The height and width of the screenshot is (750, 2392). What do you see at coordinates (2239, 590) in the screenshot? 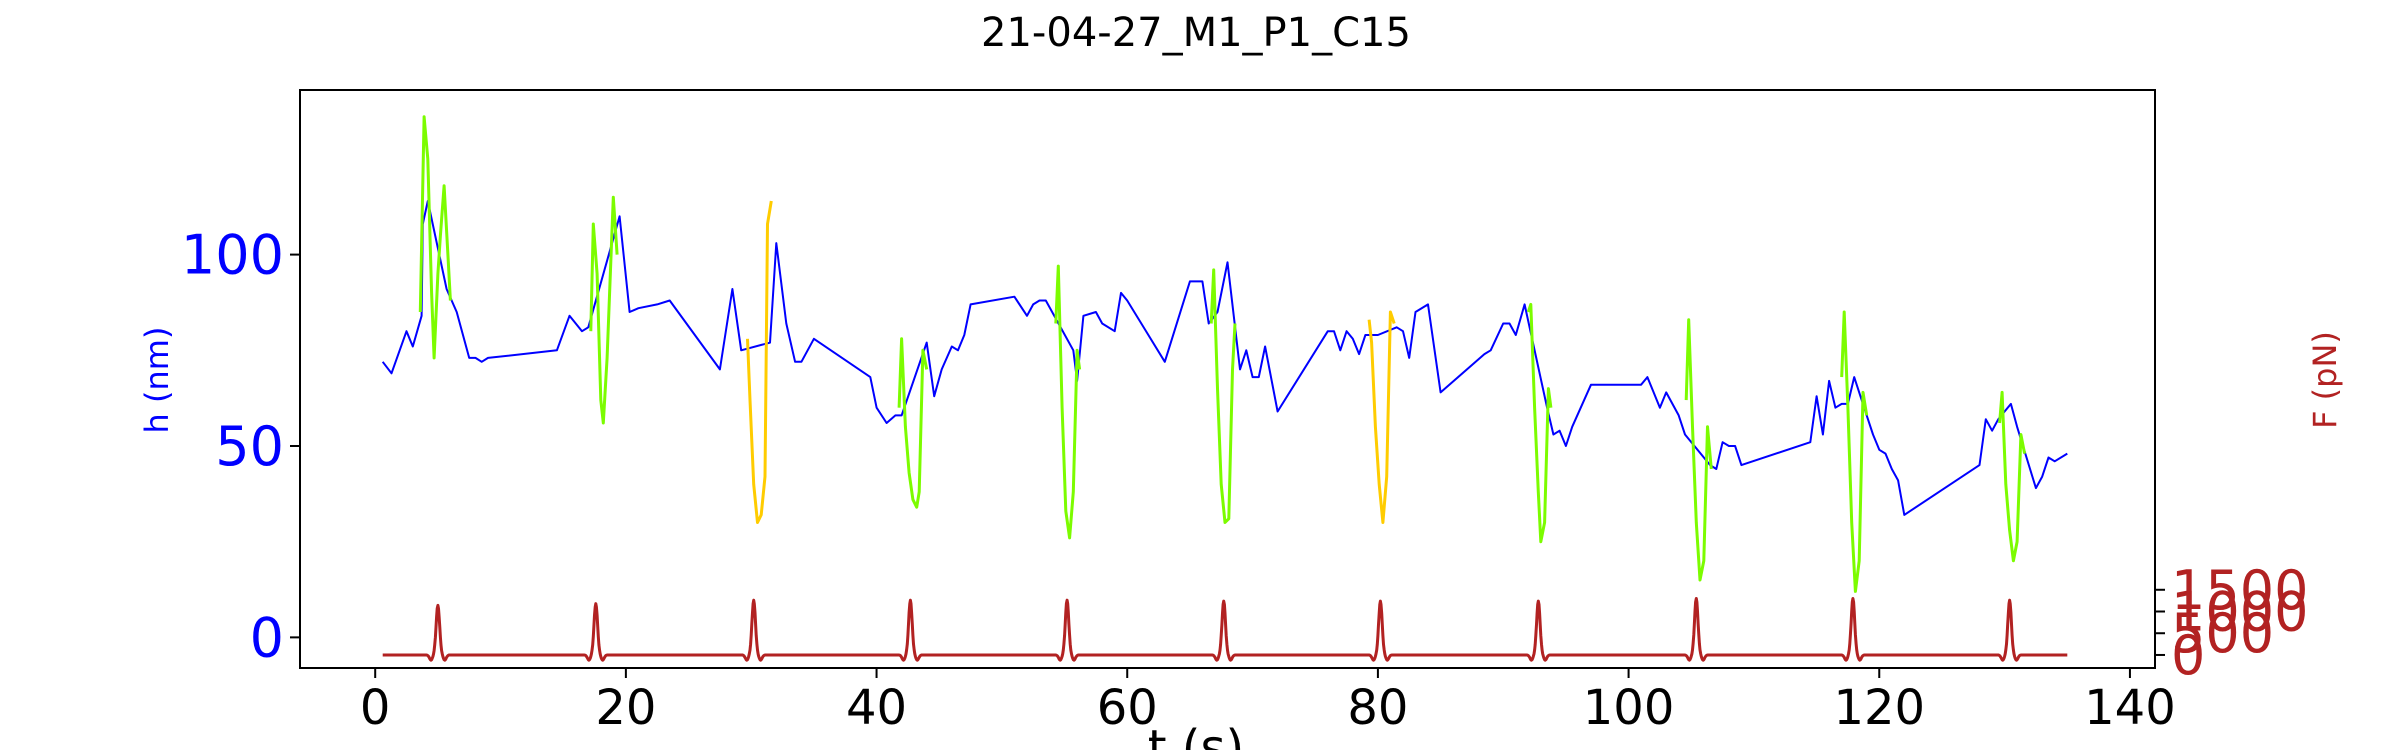
I see `y-right-tick-label: 1500` at bounding box center [2239, 590].